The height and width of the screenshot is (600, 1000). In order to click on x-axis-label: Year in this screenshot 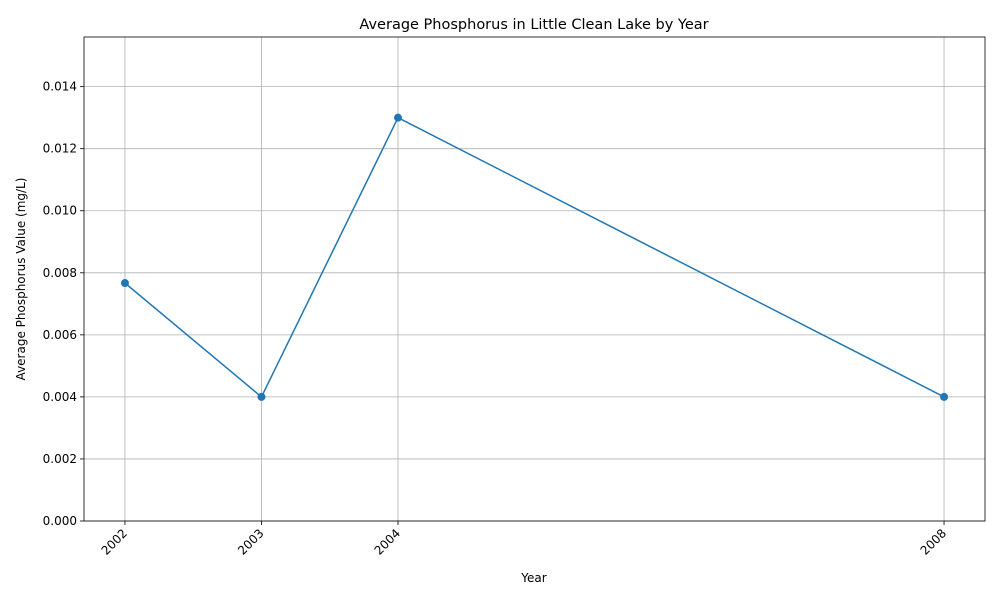, I will do `click(533, 578)`.